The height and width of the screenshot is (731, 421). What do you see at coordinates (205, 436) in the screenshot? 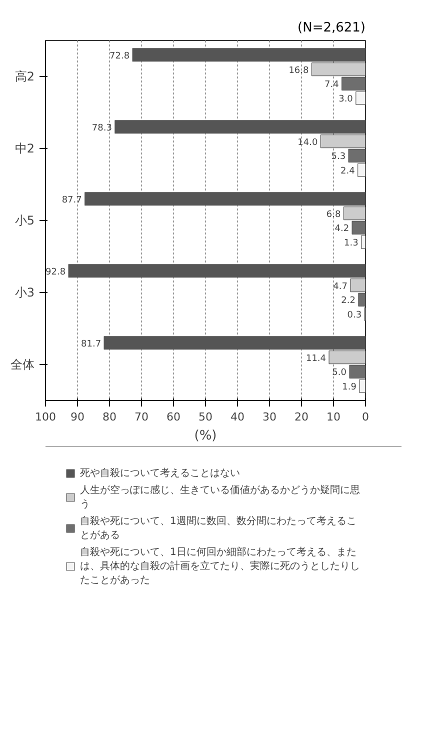
I see `x-axis-title: (%)` at bounding box center [205, 436].